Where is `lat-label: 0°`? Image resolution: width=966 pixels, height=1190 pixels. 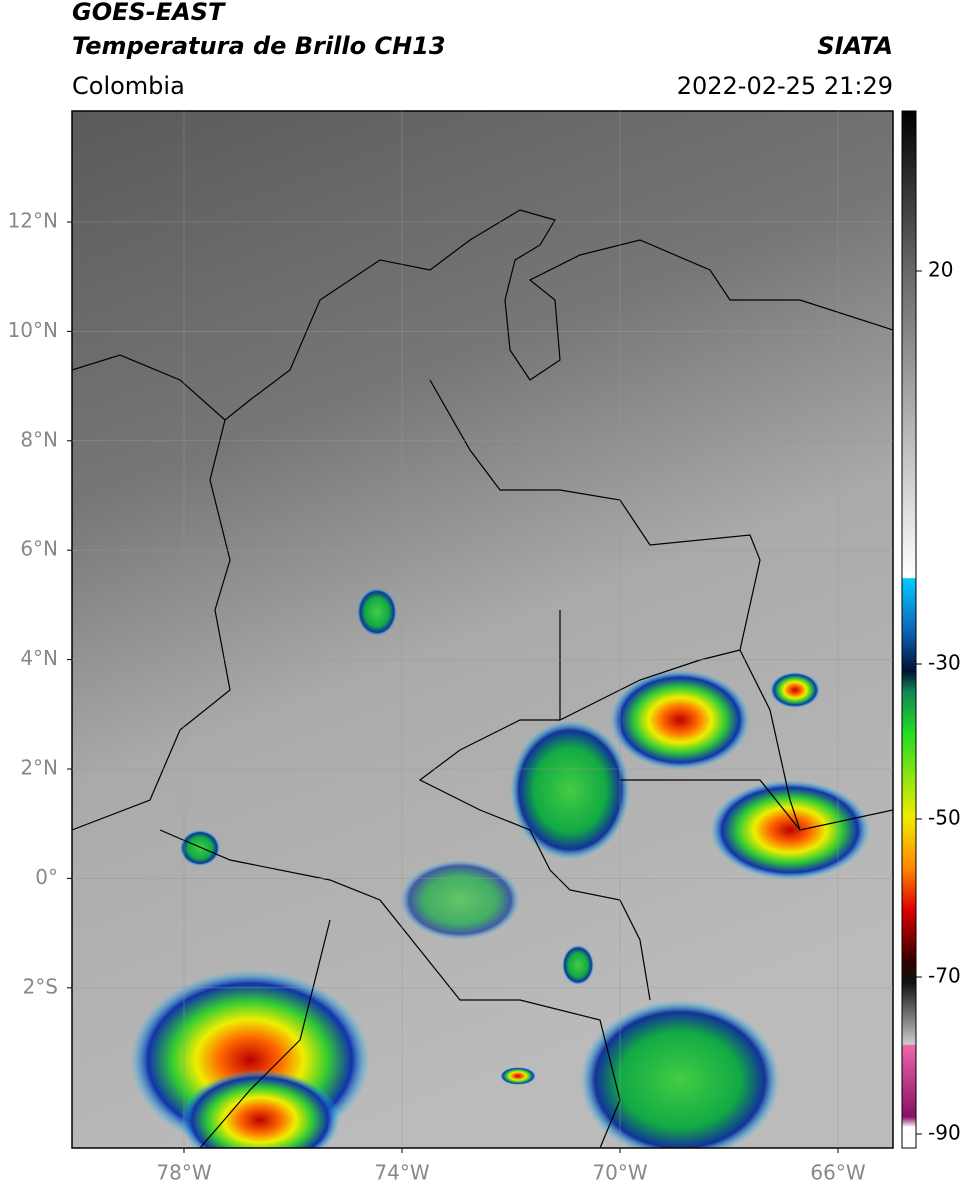 lat-label: 0° is located at coordinates (46, 877).